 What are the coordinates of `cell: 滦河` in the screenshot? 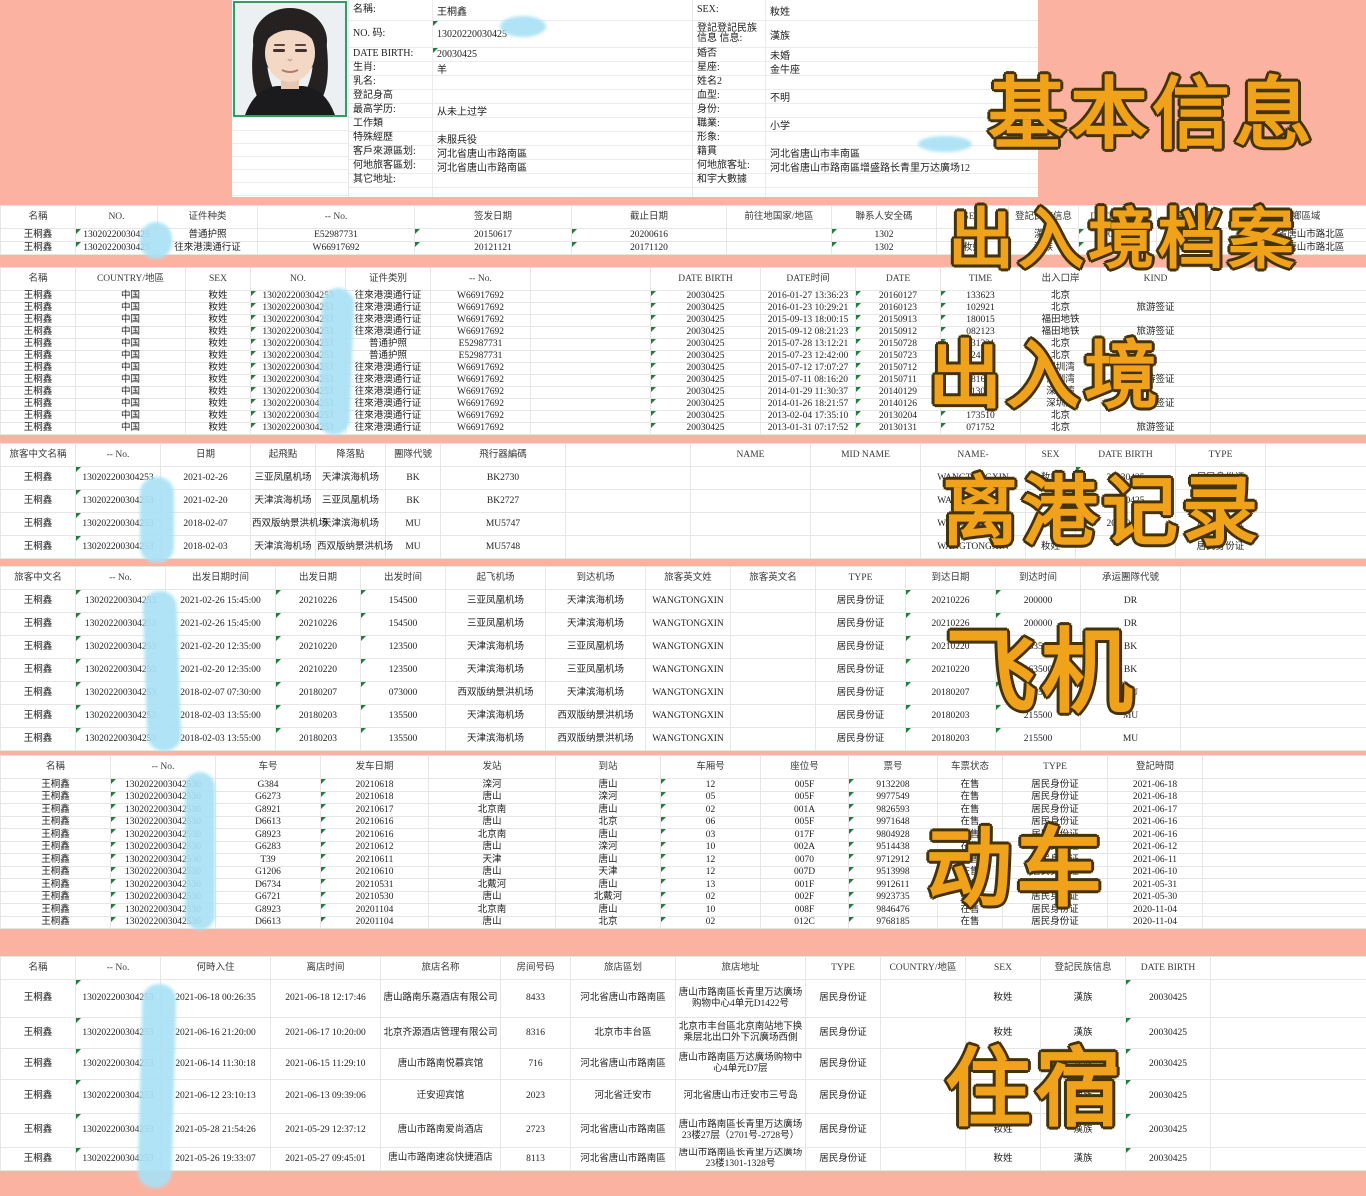 It's located at (492, 785).